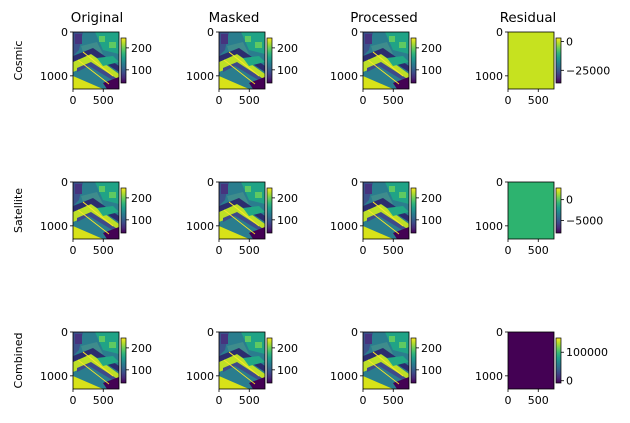 This screenshot has width=630, height=423. I want to click on row-label-combined: Combined, so click(18, 361).